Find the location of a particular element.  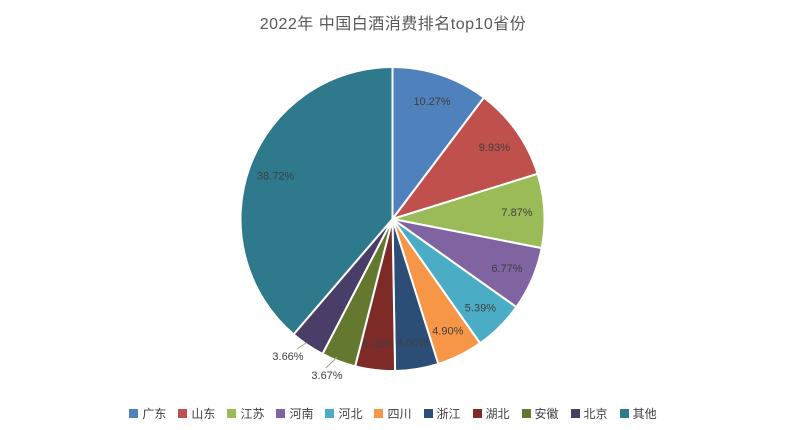

legend-label-4: 河北 is located at coordinates (350, 414).